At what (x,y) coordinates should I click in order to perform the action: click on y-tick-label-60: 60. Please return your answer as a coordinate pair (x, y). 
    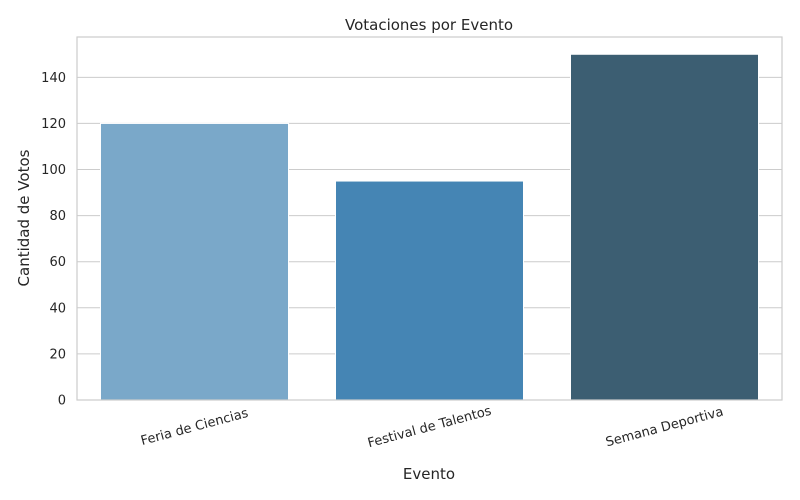
    Looking at the image, I should click on (57, 262).